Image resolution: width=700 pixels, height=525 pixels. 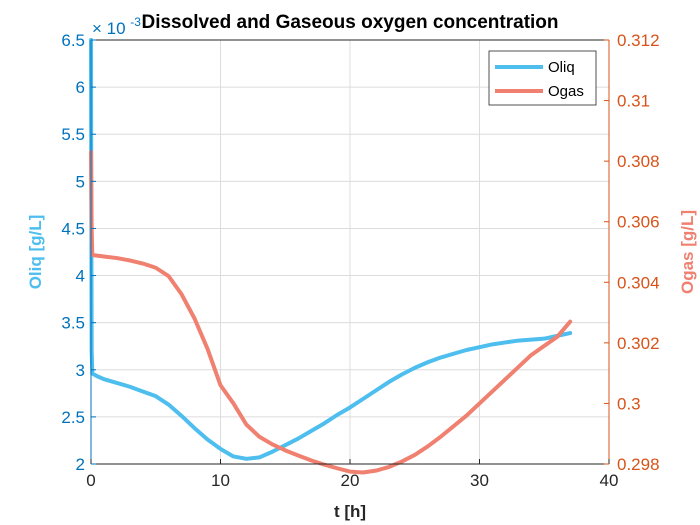 What do you see at coordinates (73, 323) in the screenshot?
I see `left-y-tick-label-3: 3.5` at bounding box center [73, 323].